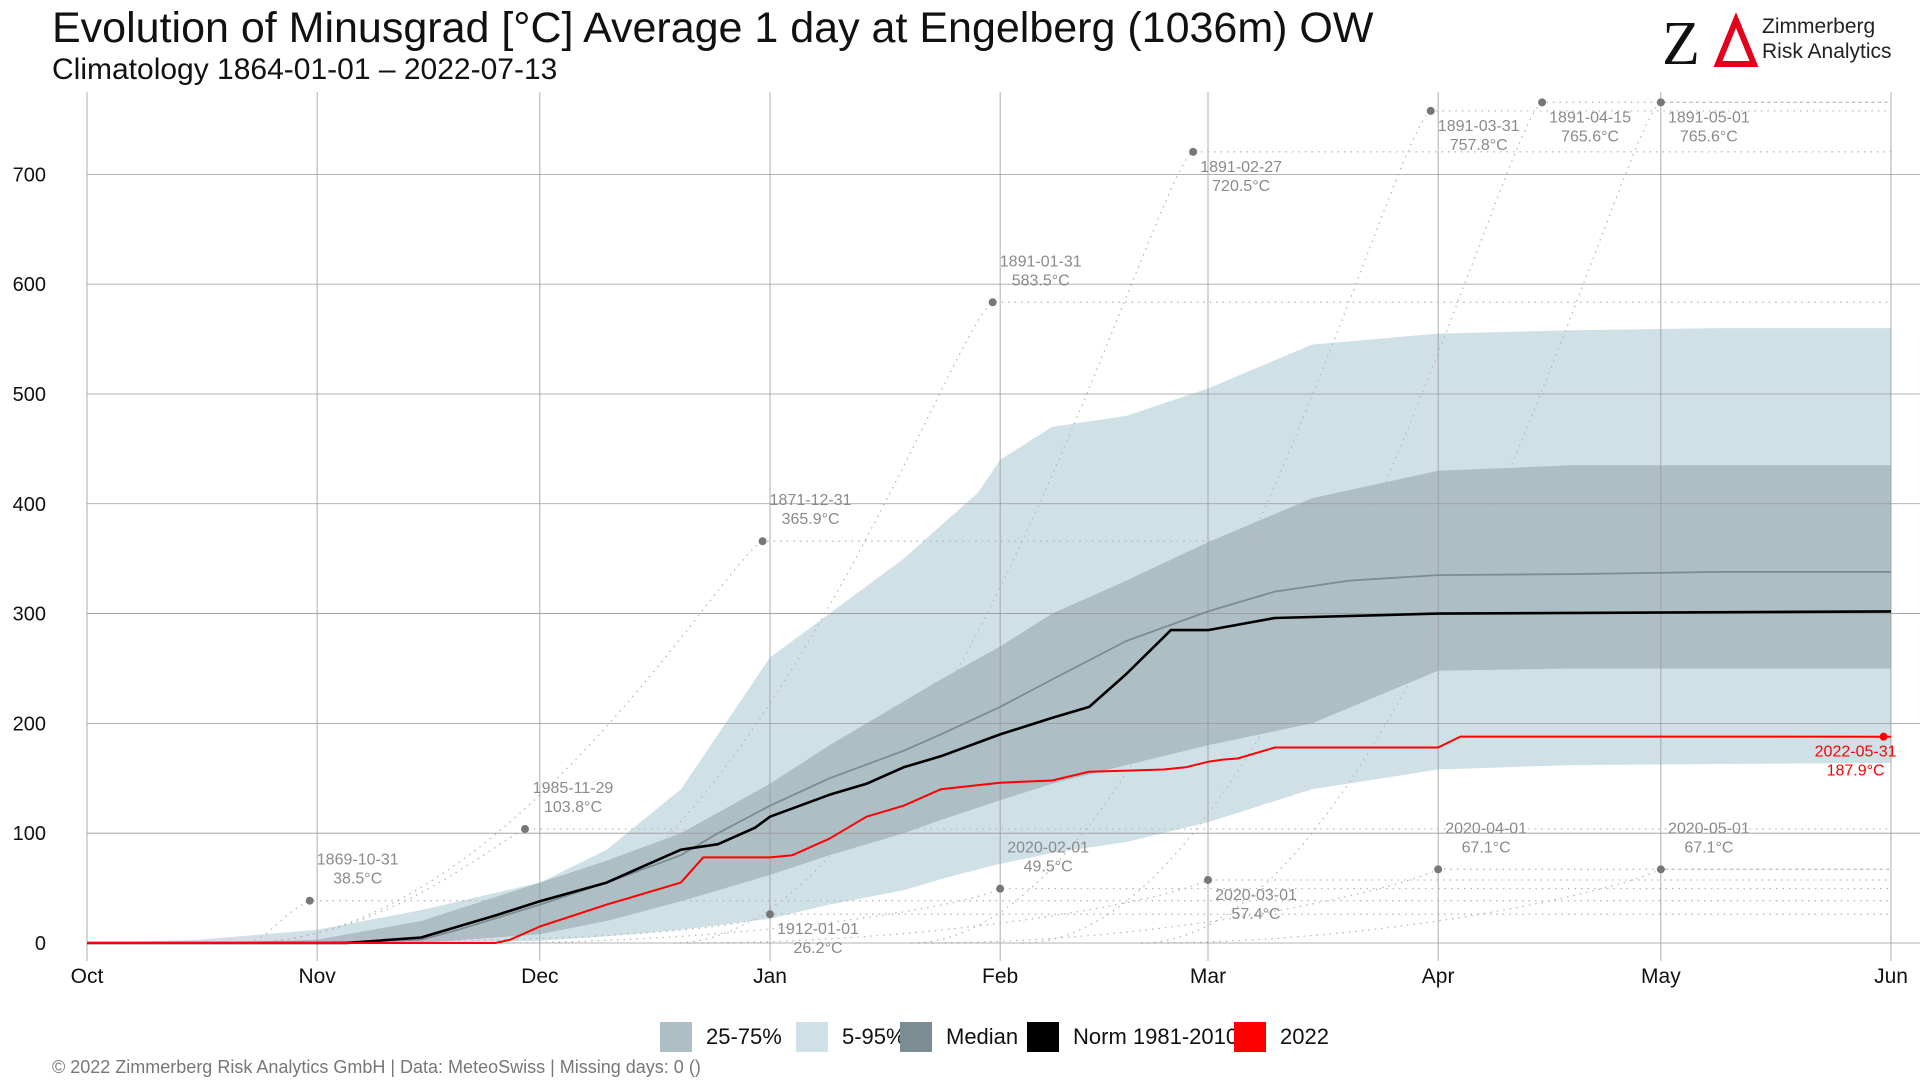 The width and height of the screenshot is (1920, 1080). I want to click on y-tick-label: 400, so click(29, 505).